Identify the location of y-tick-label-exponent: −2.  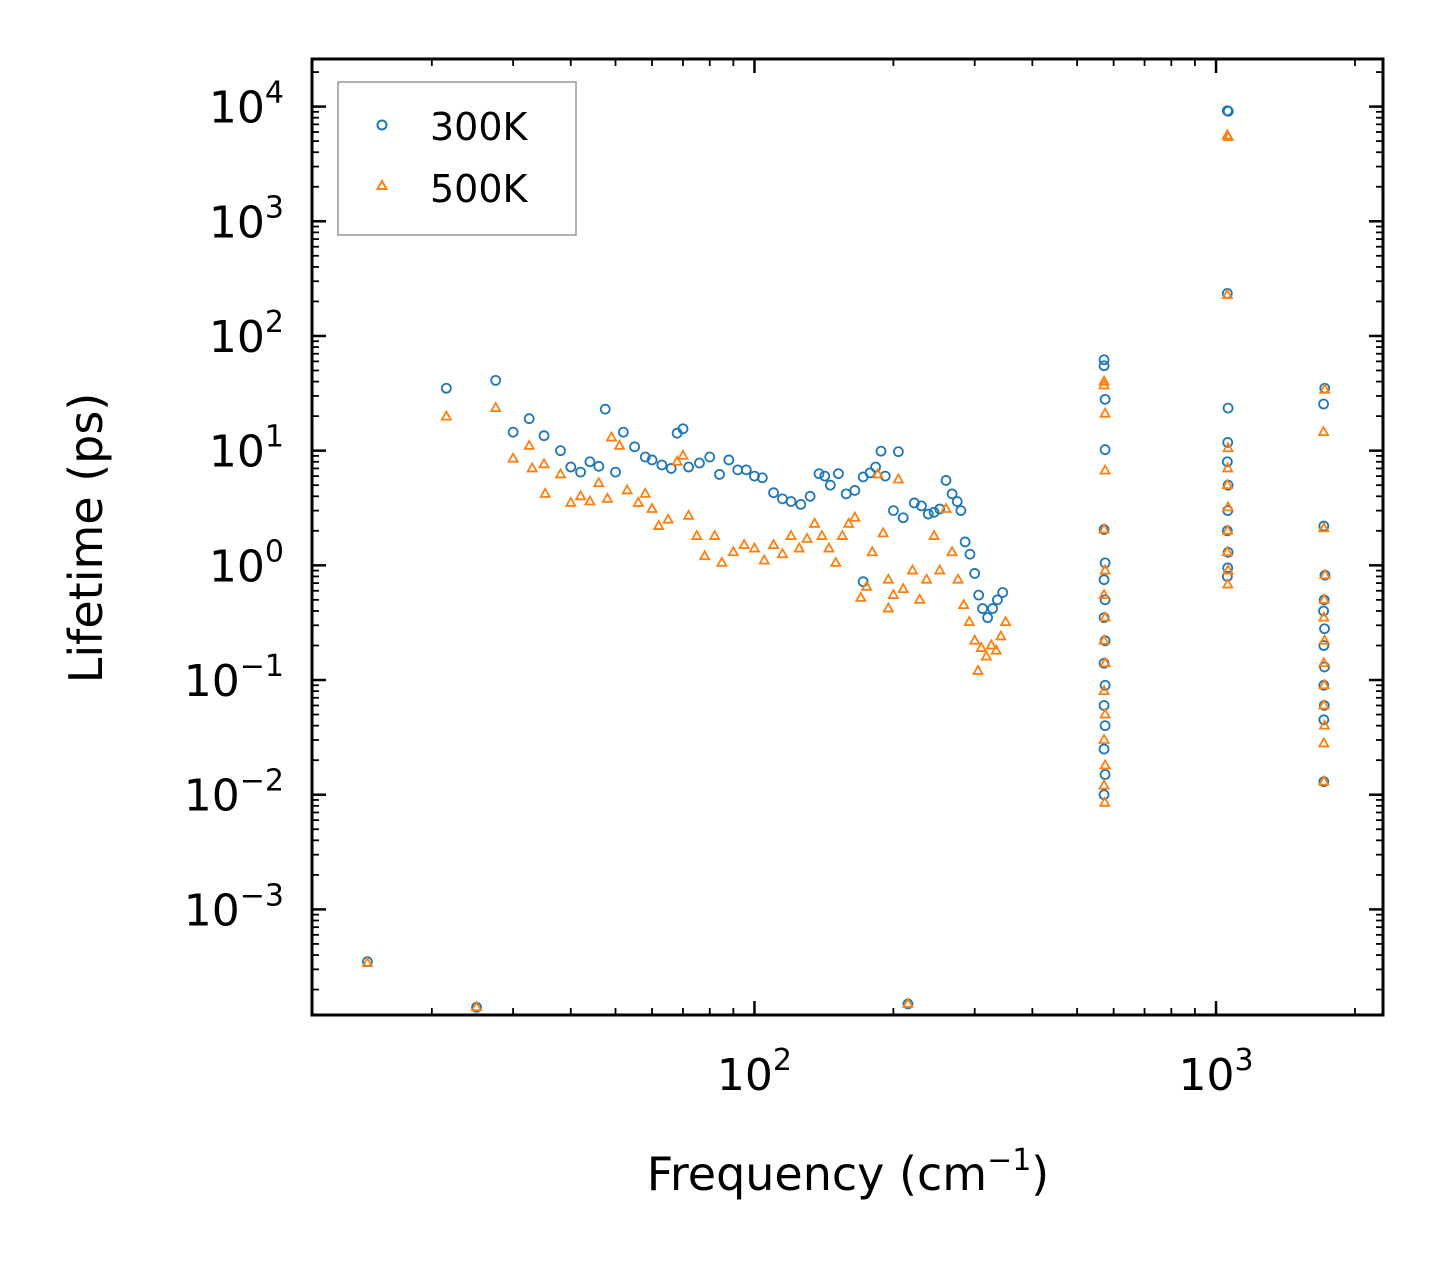
(262, 781).